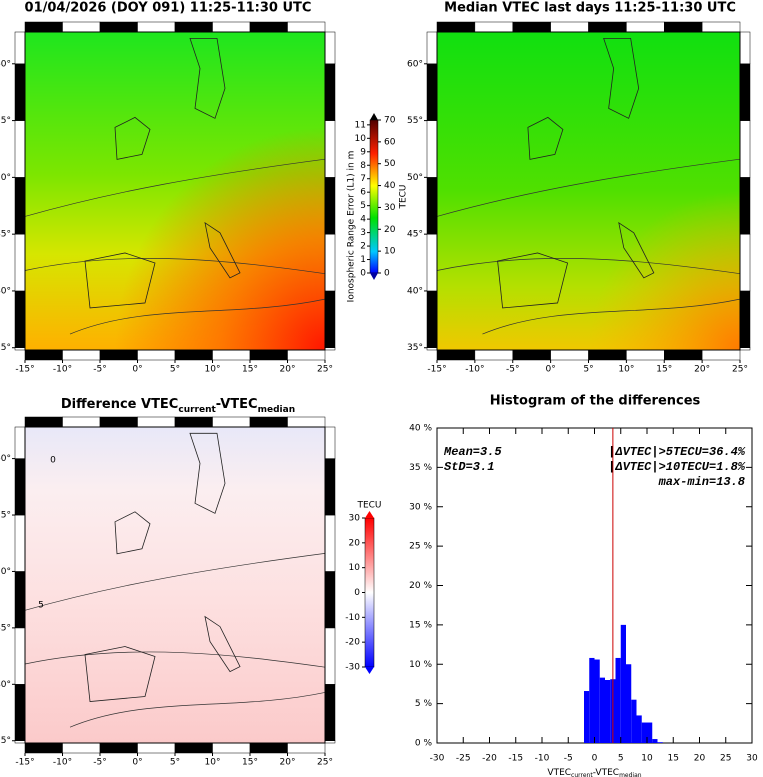 The image size is (763, 777). Describe the element at coordinates (352, 668) in the screenshot. I see `colorbar-tick-label: -30` at that location.